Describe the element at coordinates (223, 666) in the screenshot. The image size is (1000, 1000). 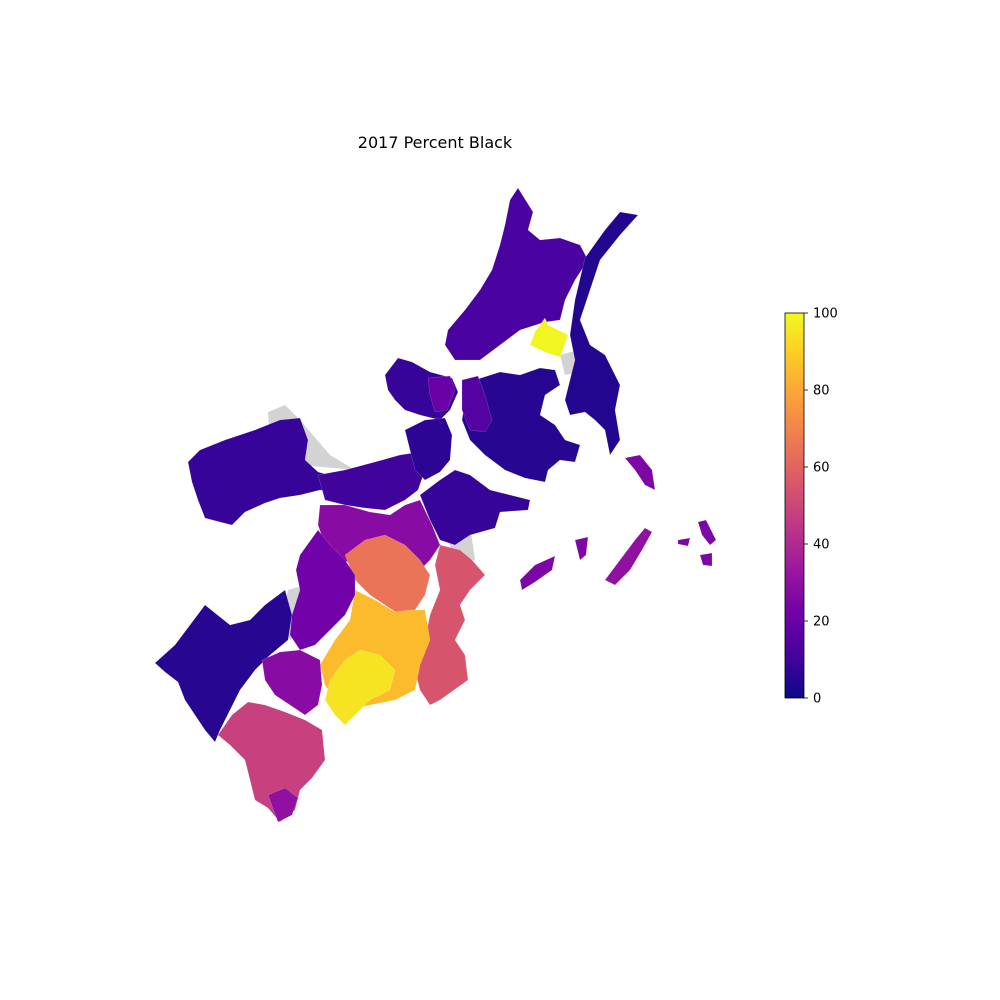
I see `region-west-roxbury` at that location.